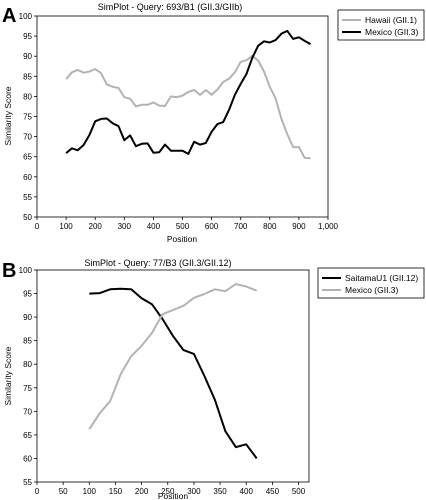 The width and height of the screenshot is (426, 500). Describe the element at coordinates (63, 491) in the screenshot. I see `x-tick-label: 50` at that location.